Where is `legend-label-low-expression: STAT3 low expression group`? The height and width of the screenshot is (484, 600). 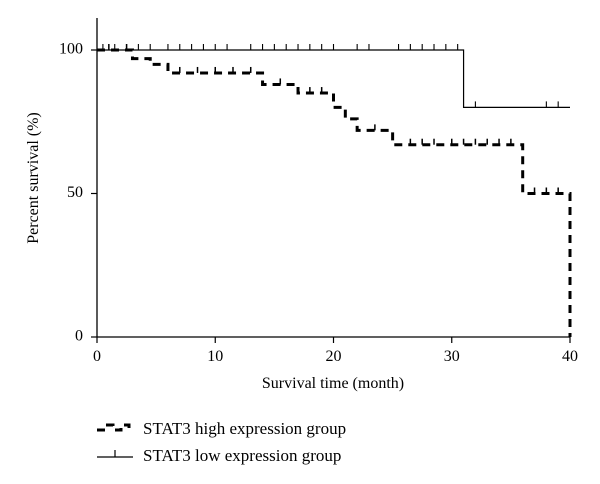 legend-label-low-expression: STAT3 low expression group is located at coordinates (242, 455).